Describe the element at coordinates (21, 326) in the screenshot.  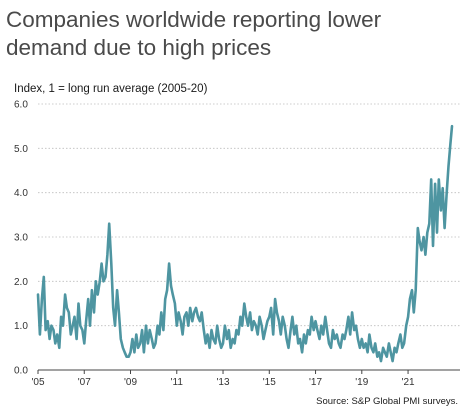
I see `y-tick-label: 1.0` at that location.